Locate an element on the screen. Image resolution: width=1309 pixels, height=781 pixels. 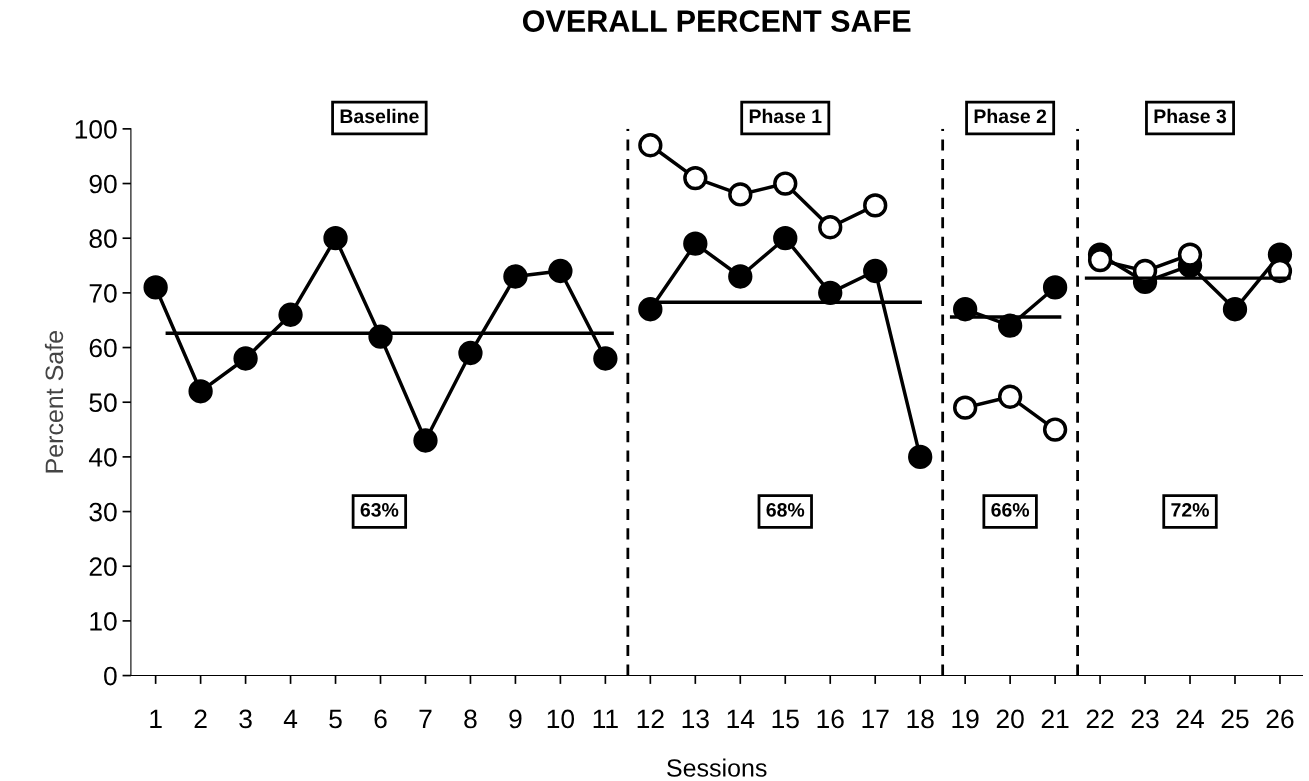
y-tick-label: 30 is located at coordinates (103, 512).